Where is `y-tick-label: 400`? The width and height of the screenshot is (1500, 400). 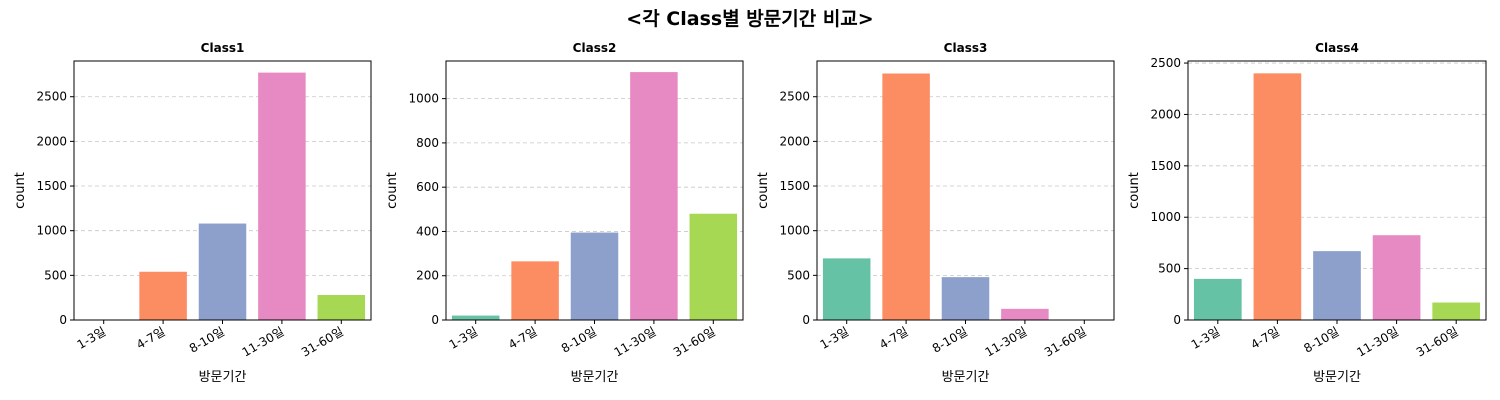 y-tick-label: 400 is located at coordinates (427, 231).